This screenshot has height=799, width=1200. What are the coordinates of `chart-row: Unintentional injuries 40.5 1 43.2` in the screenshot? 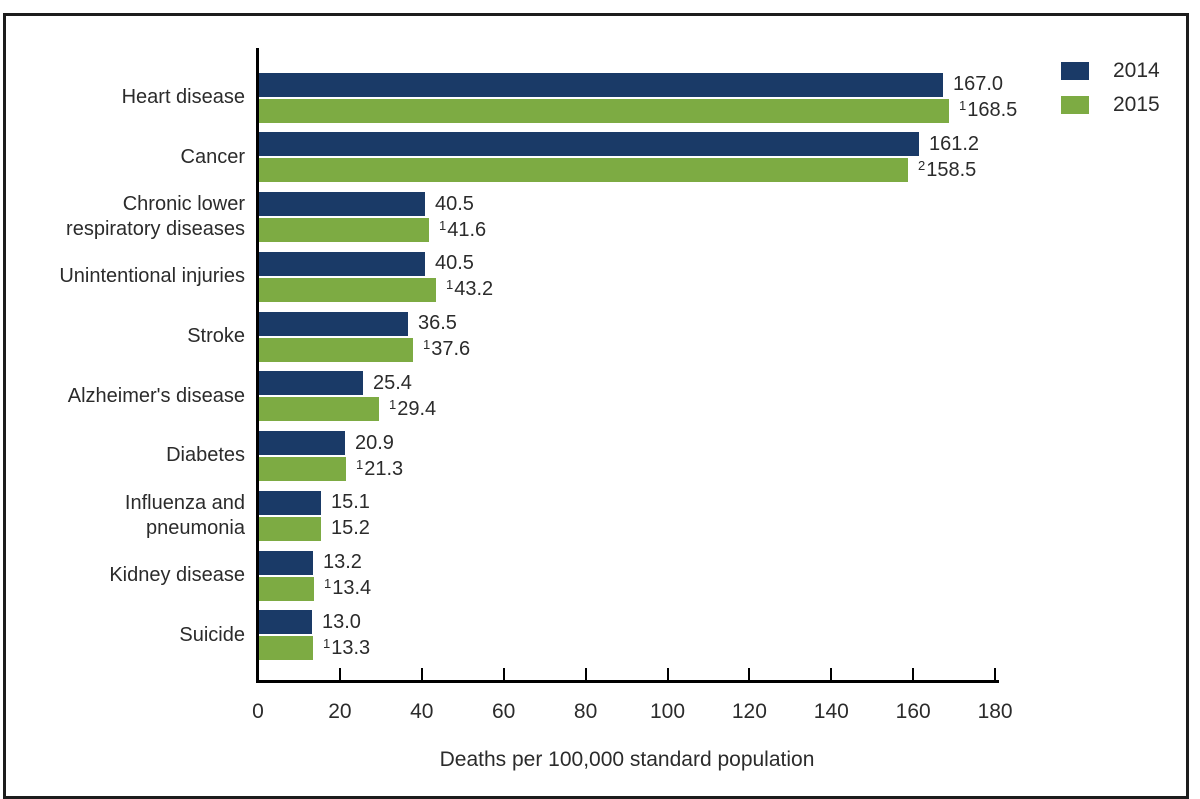 It's located at (600, 277).